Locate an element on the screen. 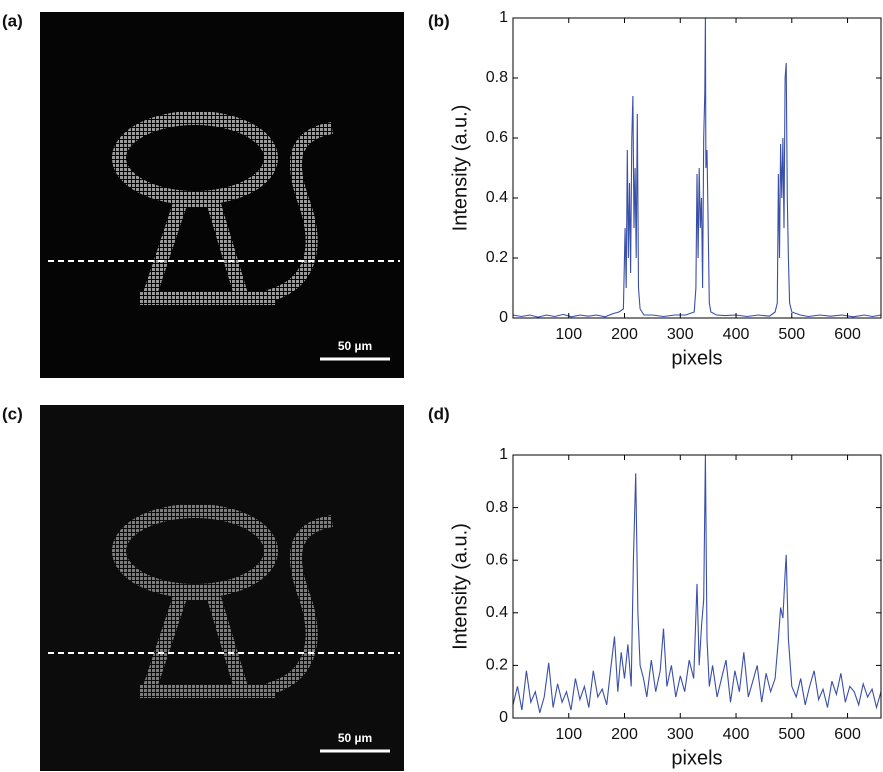 This screenshot has width=883, height=772. panel-label: (d) is located at coordinates (439, 413).